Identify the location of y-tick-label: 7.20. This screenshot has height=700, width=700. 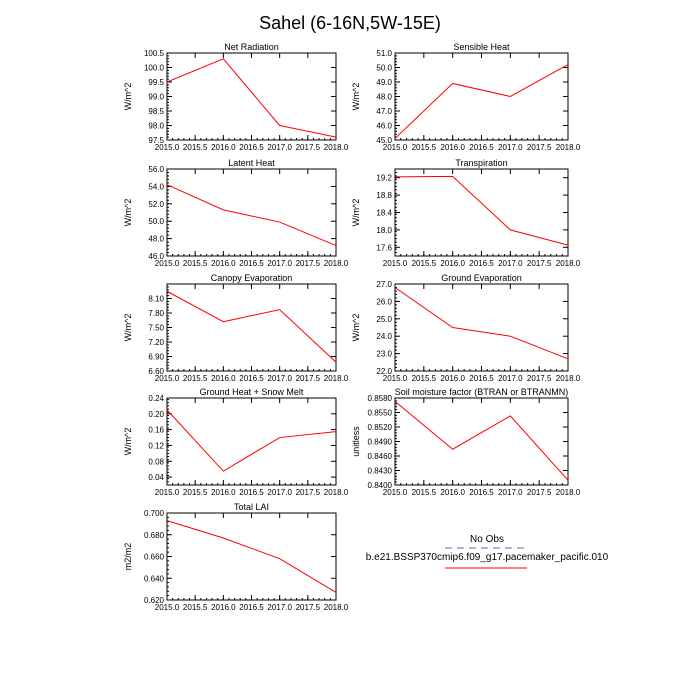
(156, 342).